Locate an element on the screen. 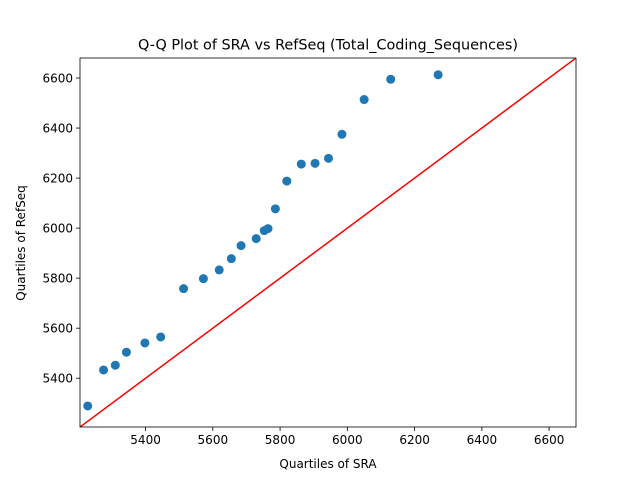 This screenshot has width=640, height=480. x-axis-label: Quartiles of SRA is located at coordinates (328, 464).